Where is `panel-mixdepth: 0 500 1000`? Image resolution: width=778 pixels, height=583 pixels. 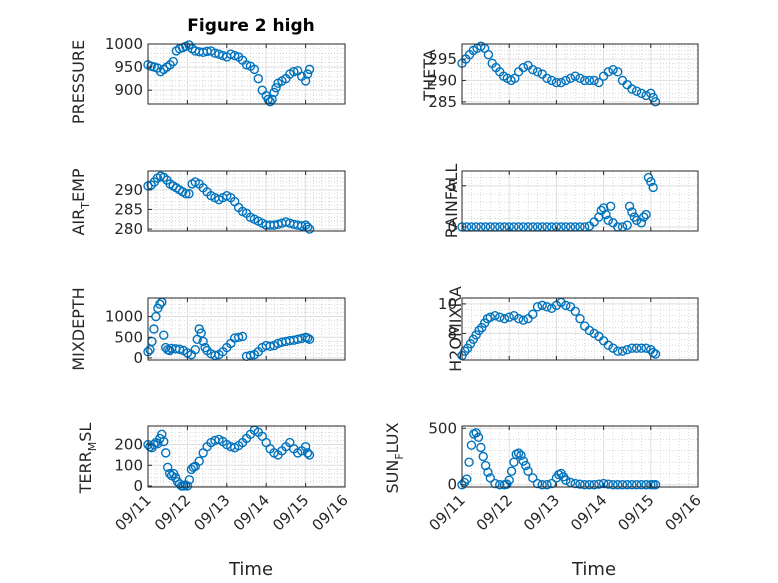 panel-mixdepth: 0 500 1000 is located at coordinates (225, 332).